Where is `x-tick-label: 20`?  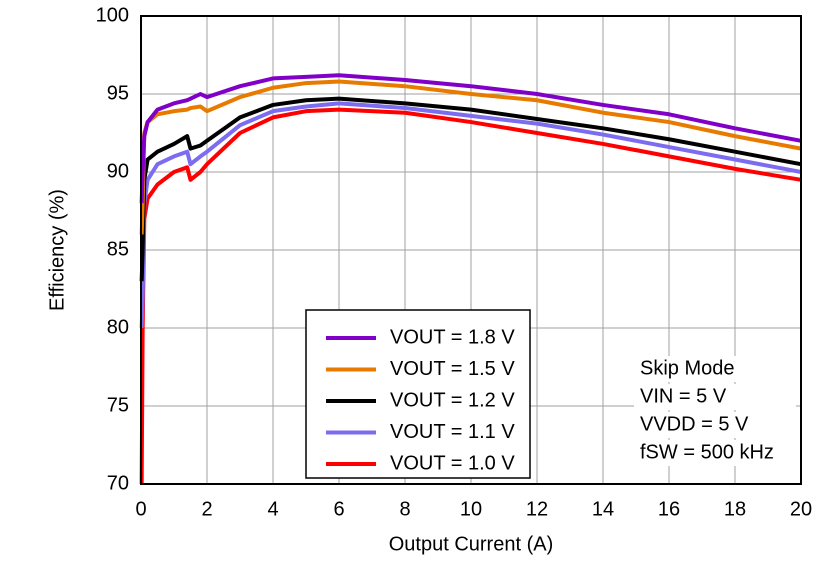
x-tick-label: 20 is located at coordinates (801, 509).